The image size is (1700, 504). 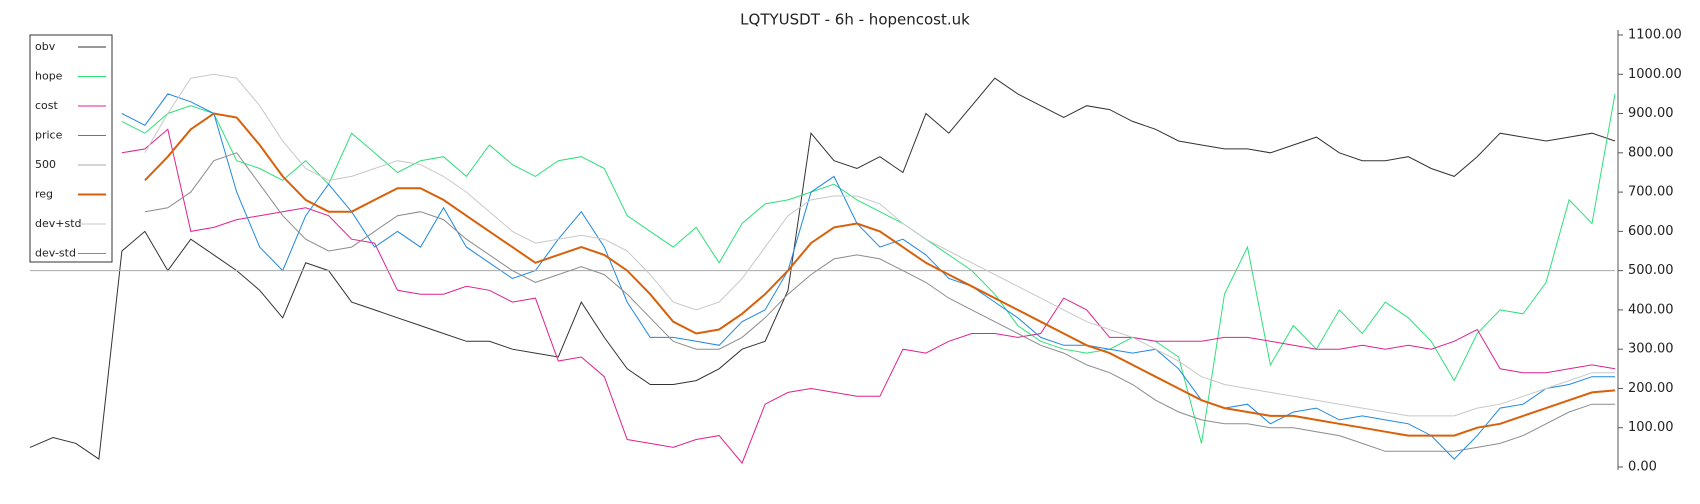 What do you see at coordinates (1651, 309) in the screenshot?
I see `y-tick-label: 400.00` at bounding box center [1651, 309].